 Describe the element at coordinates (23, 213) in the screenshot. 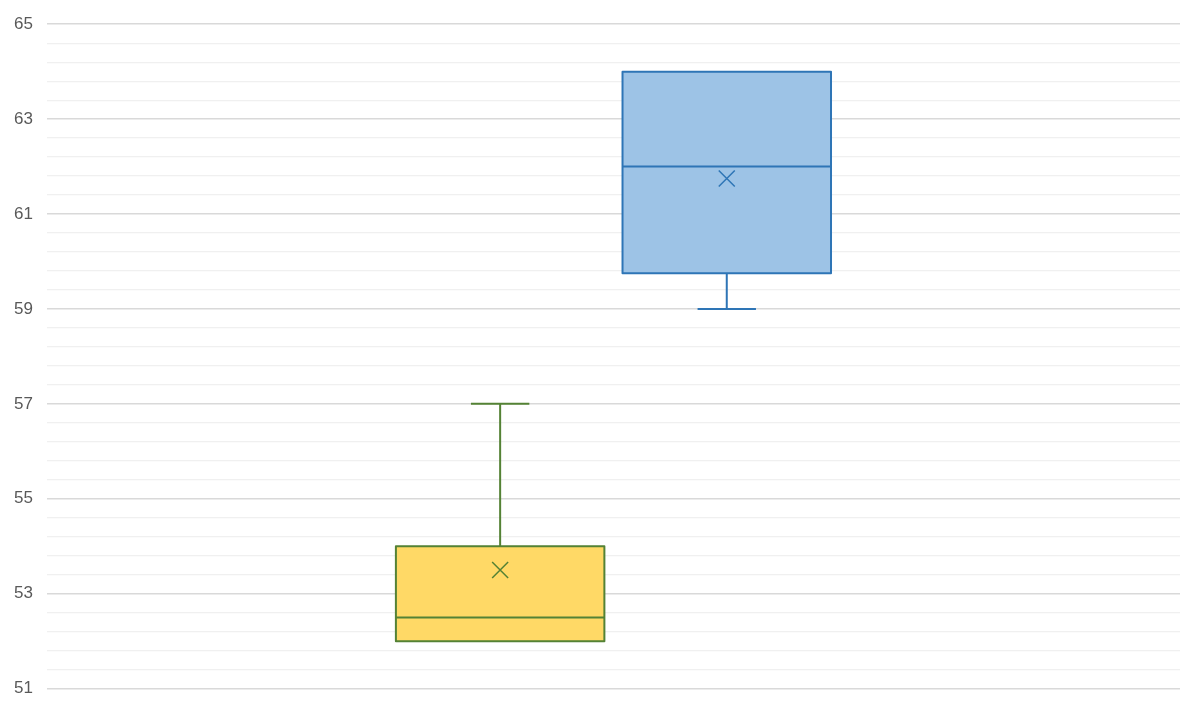

I see `y-tick-label: 61` at that location.